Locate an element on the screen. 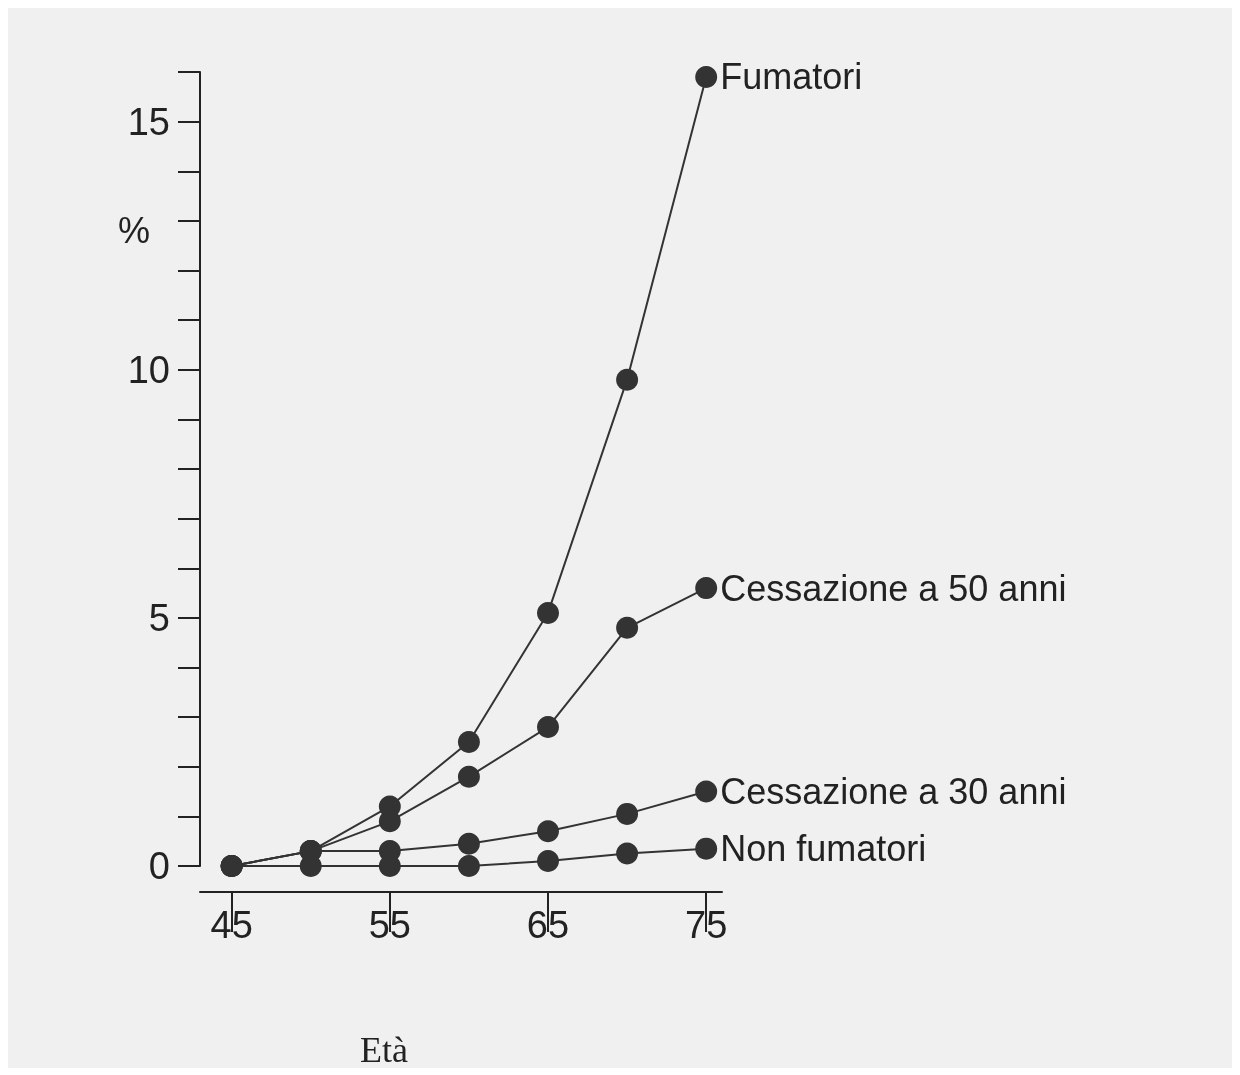  x-tick-label: 55 is located at coordinates (389, 925).